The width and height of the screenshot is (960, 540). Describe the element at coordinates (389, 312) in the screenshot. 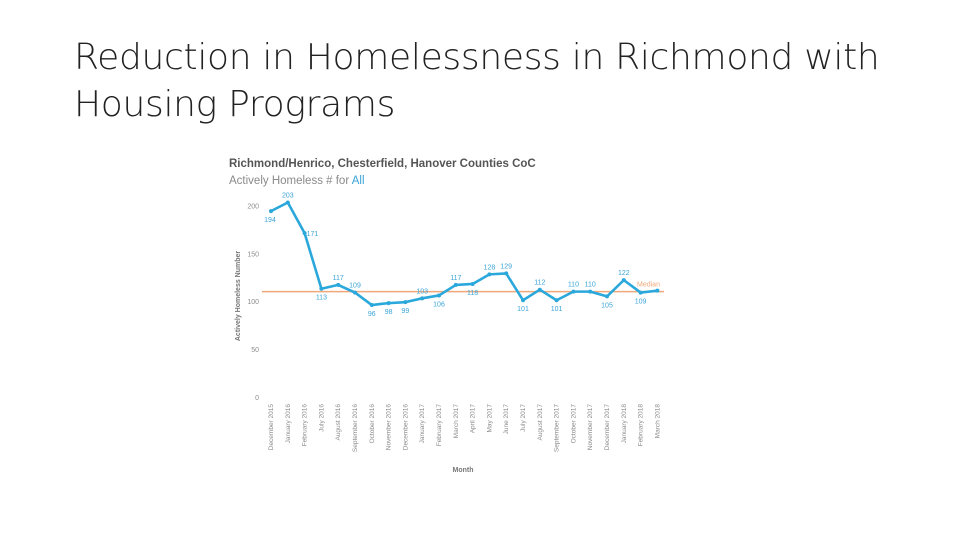

I see `data-label: 98` at that location.